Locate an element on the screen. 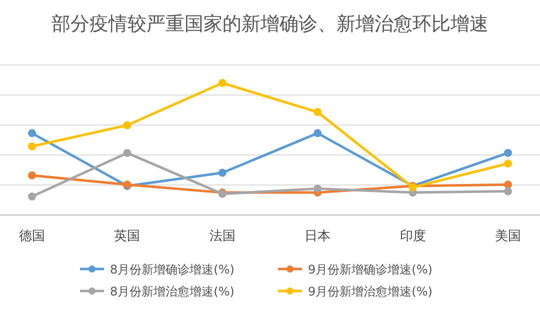 Image resolution: width=540 pixels, height=320 pixels. legend-label: 8月份新增确诊增速(%) is located at coordinates (172, 269).